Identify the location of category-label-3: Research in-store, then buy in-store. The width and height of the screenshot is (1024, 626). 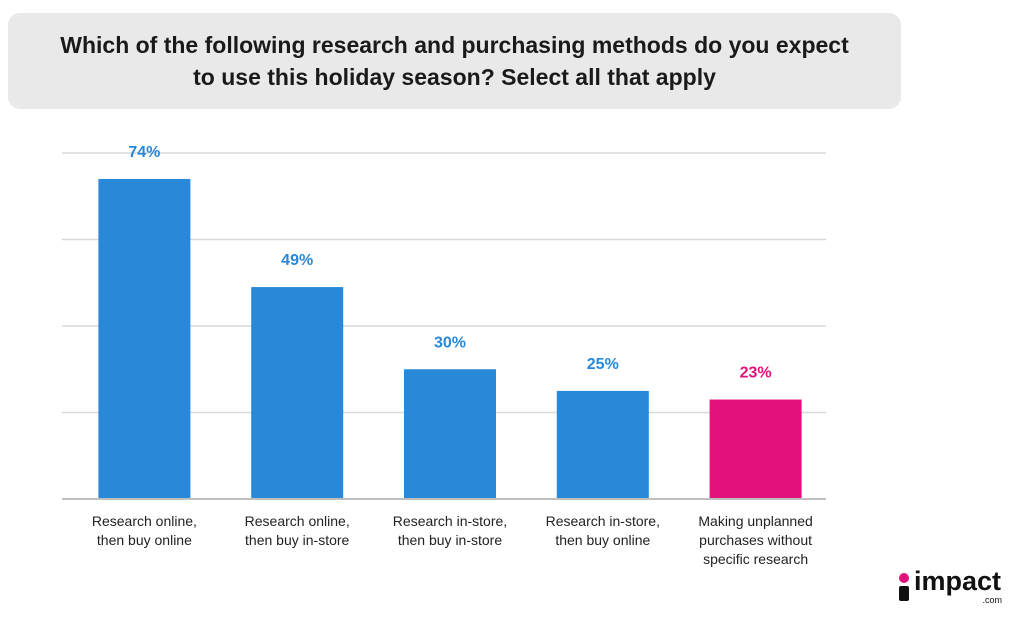
(450, 530).